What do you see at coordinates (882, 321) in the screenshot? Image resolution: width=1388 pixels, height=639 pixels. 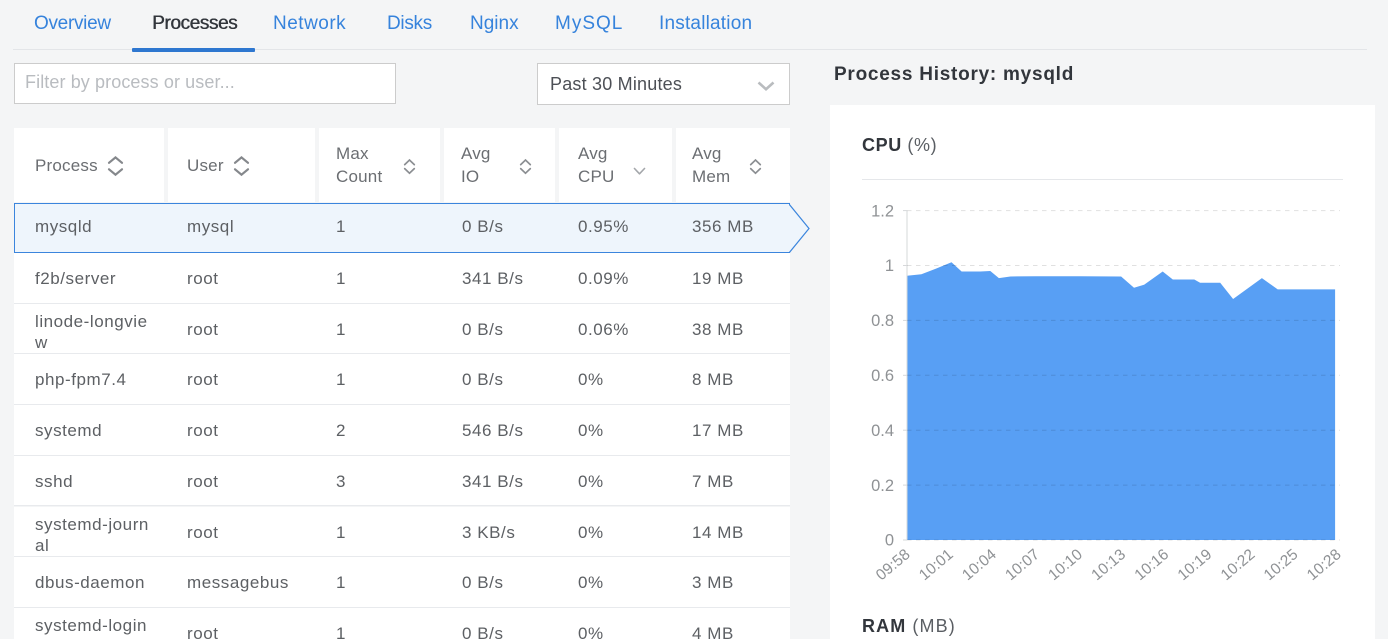 I see `svg-text: 0.8` at bounding box center [882, 321].